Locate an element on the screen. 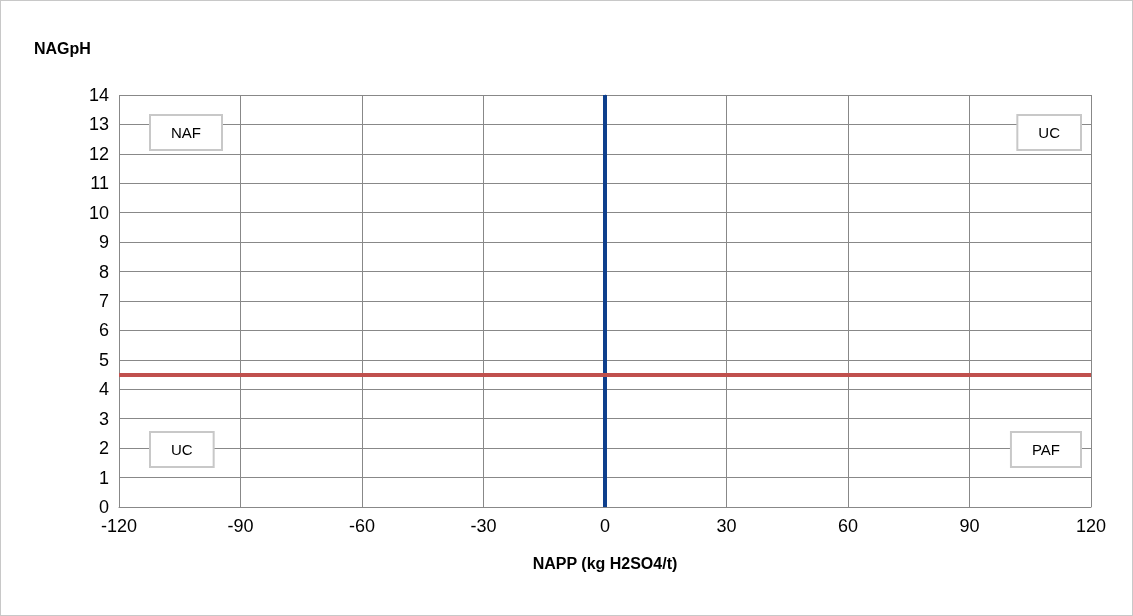 This screenshot has width=1133, height=616. y-tick-label: 7 is located at coordinates (103, 301).